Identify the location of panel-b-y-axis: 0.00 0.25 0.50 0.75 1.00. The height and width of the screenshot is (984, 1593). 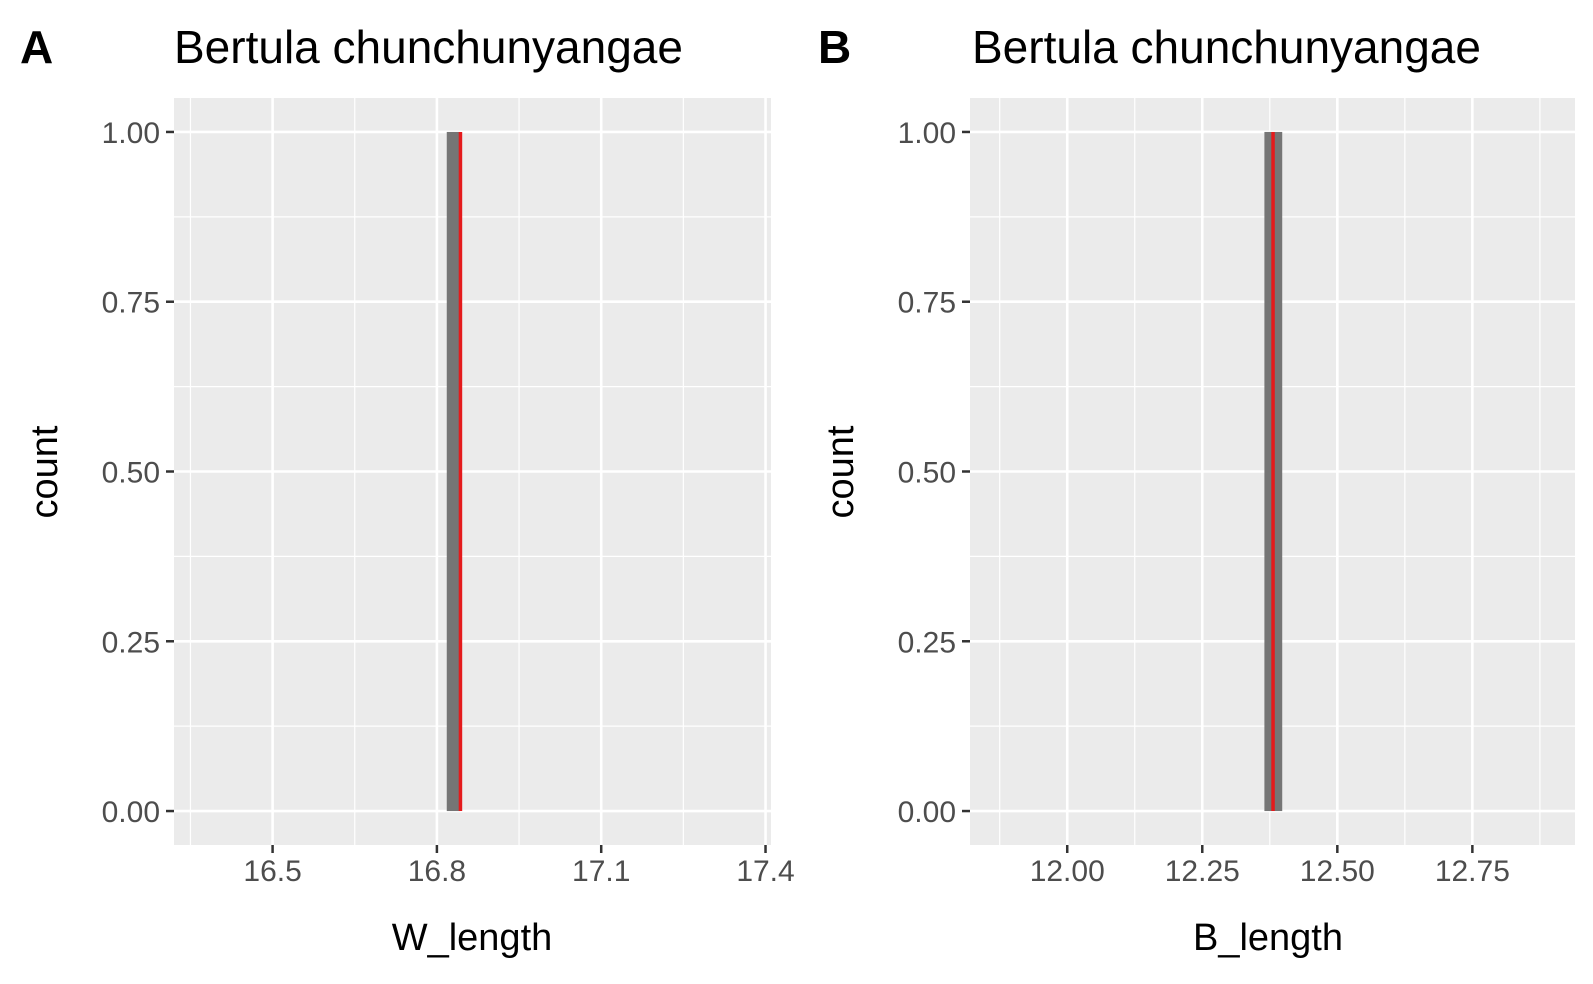
(934, 473).